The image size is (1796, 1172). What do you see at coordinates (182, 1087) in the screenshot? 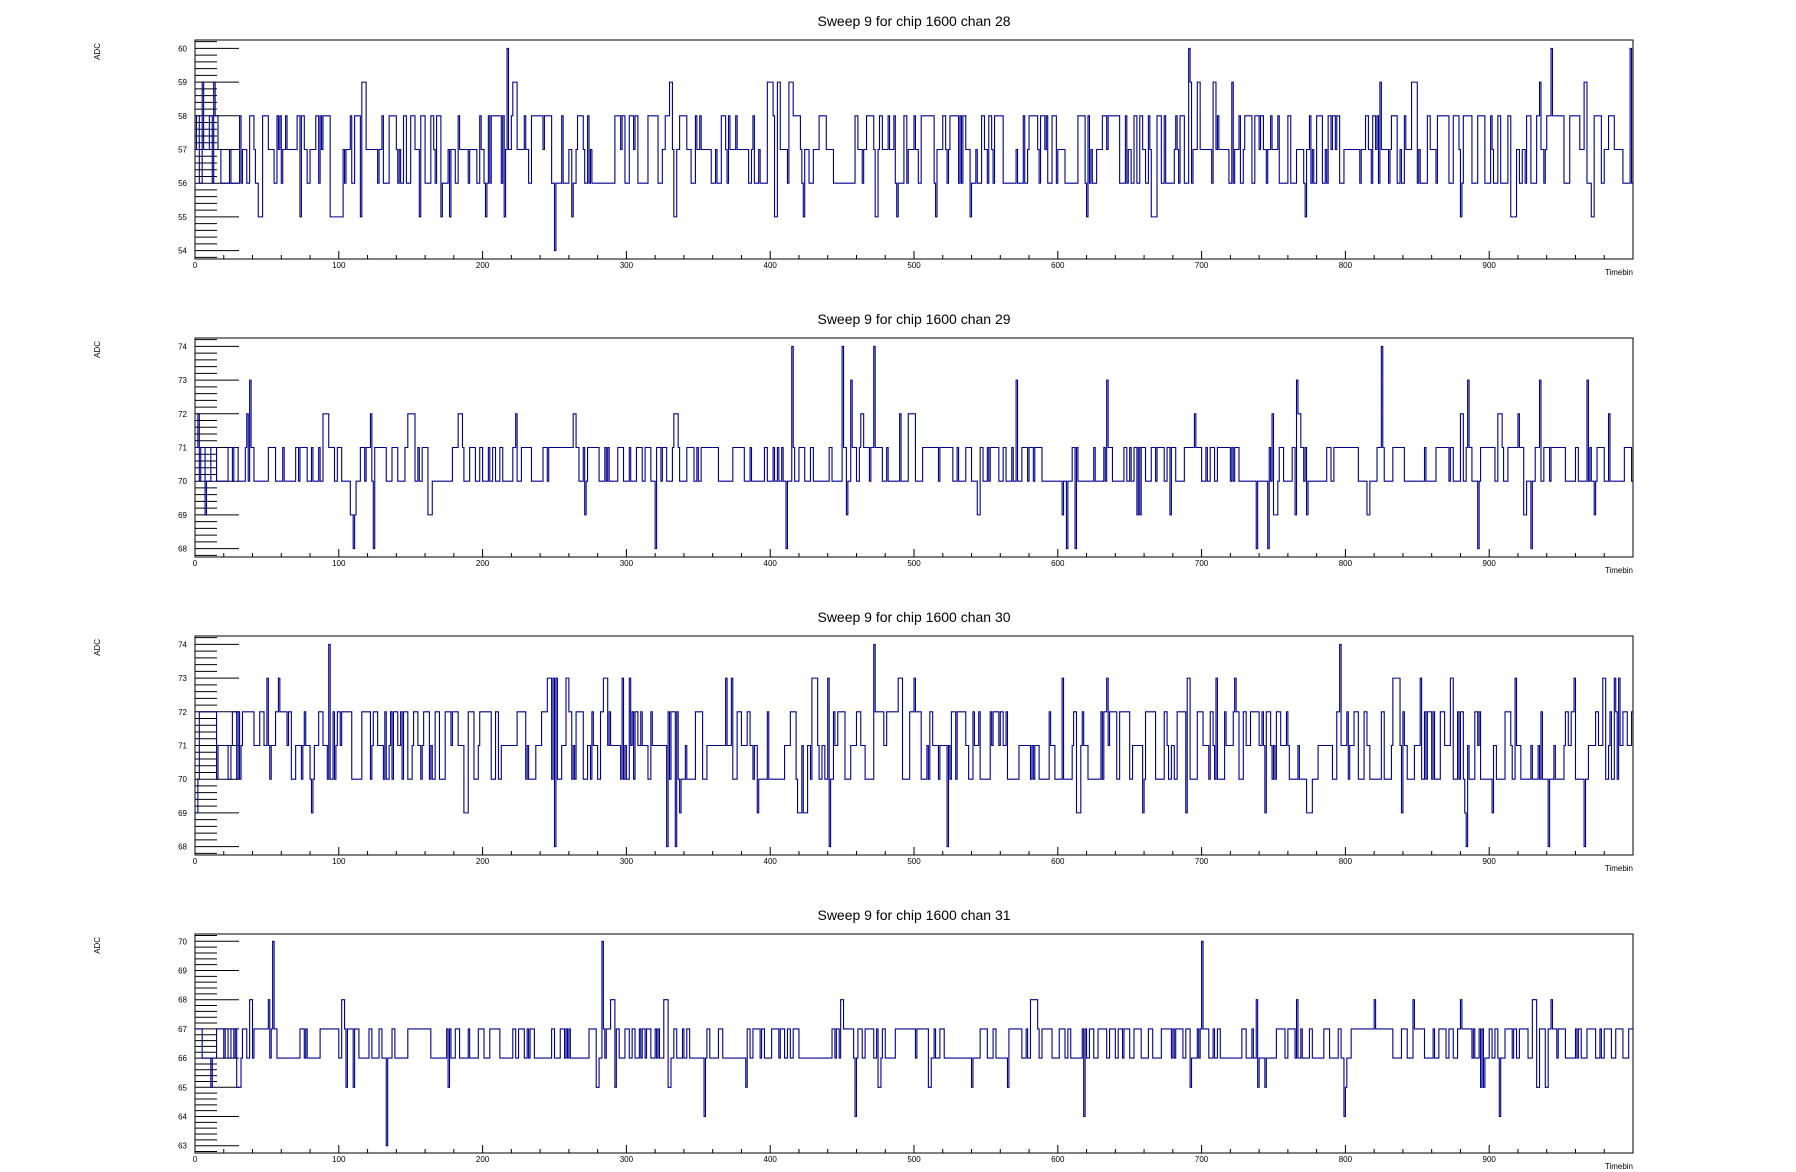
I see `y-tick-label: 65` at bounding box center [182, 1087].